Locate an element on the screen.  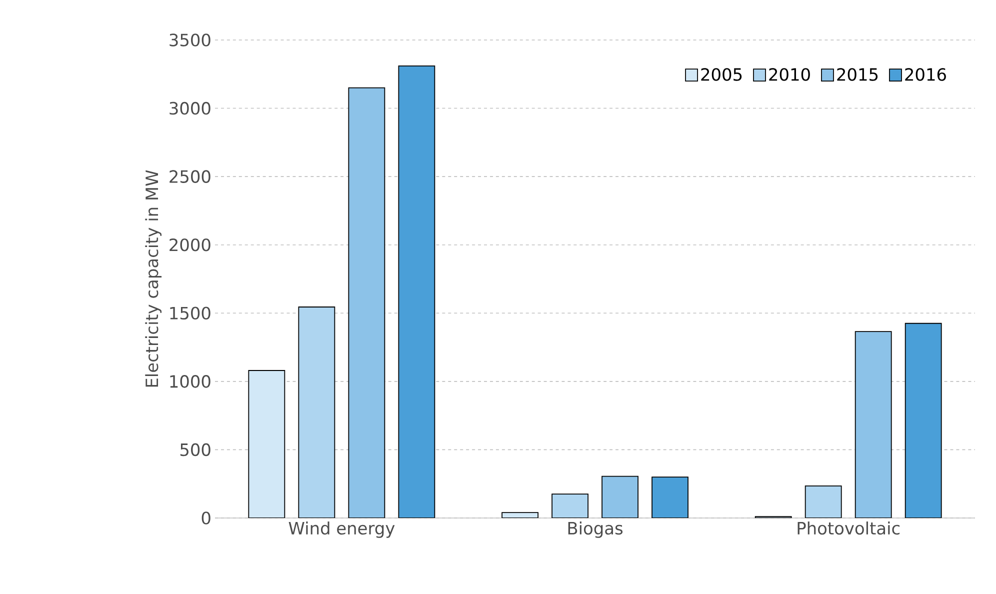
y-tick-label: 2500 is located at coordinates (190, 176).